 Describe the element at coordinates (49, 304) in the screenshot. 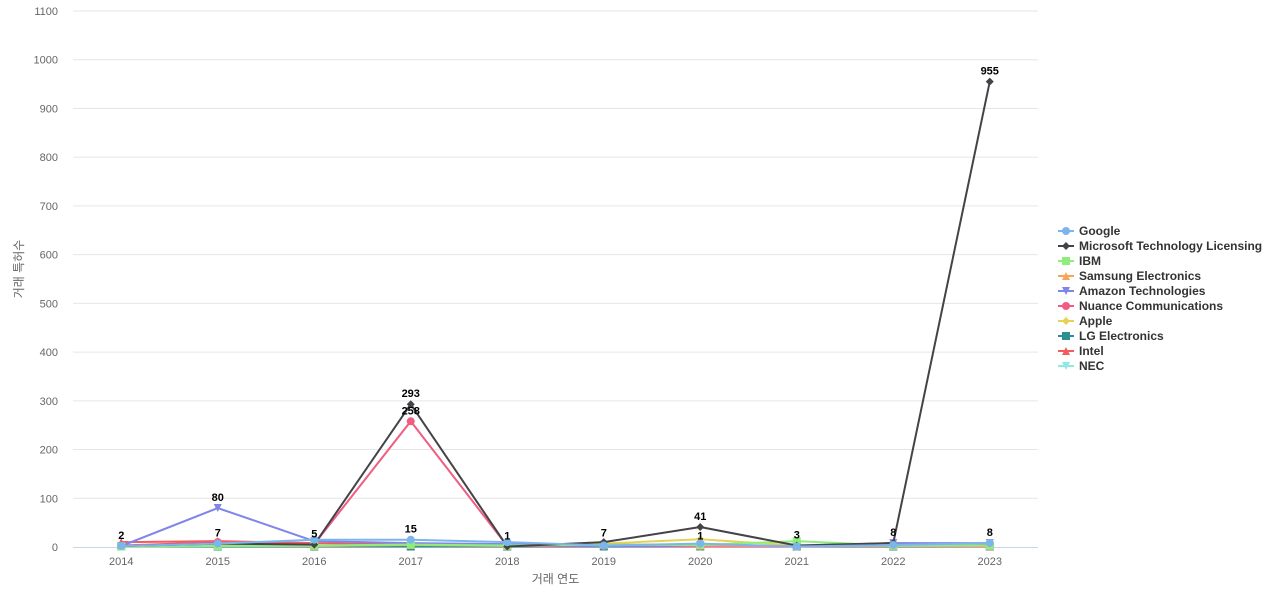

I see `y-tick-label: 500` at that location.